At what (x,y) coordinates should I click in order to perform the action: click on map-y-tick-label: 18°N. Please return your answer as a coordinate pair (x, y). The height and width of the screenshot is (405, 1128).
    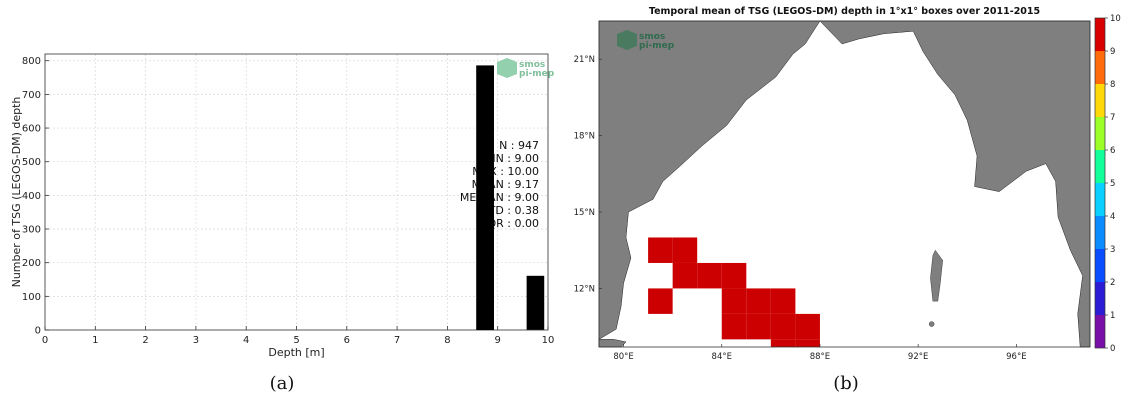
    Looking at the image, I should click on (584, 137).